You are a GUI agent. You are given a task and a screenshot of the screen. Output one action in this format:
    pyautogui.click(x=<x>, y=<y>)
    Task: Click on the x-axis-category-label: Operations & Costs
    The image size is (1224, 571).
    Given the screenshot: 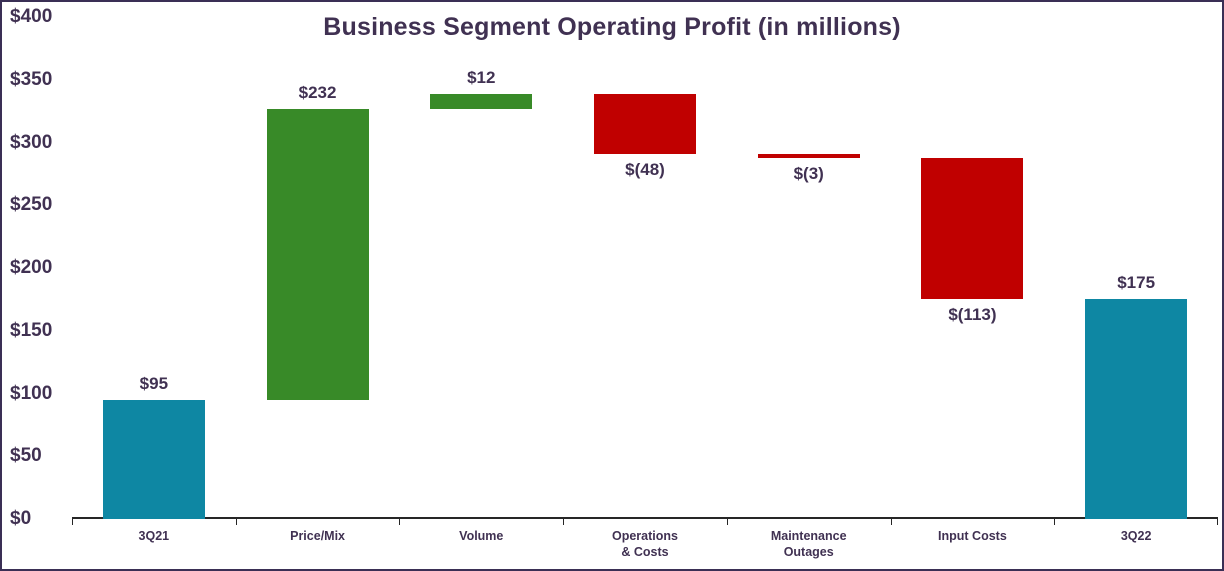 What is the action you would take?
    pyautogui.click(x=644, y=544)
    